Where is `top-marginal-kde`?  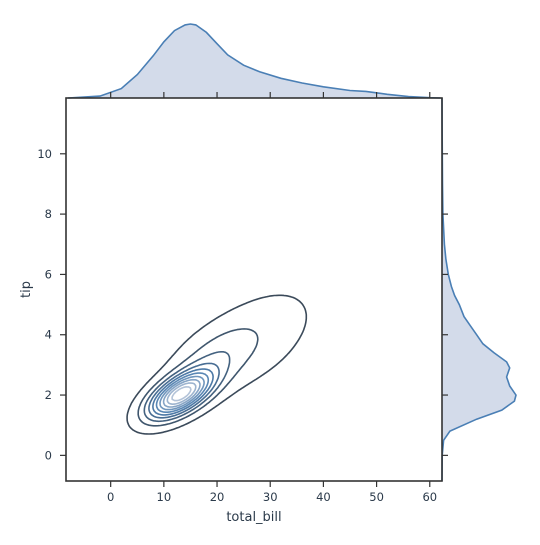
top-marginal-kde is located at coordinates (254, 61).